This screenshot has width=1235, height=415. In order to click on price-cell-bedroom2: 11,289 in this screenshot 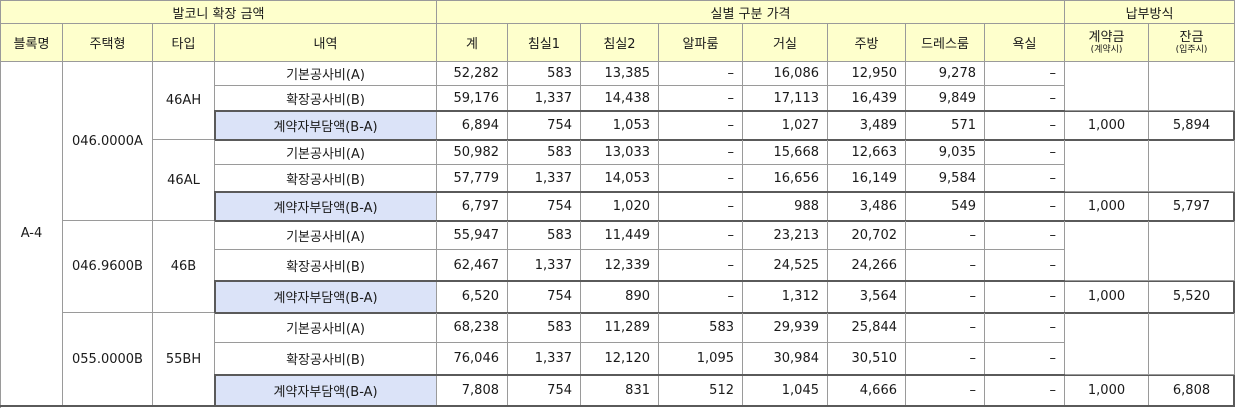, I will do `click(620, 328)`.